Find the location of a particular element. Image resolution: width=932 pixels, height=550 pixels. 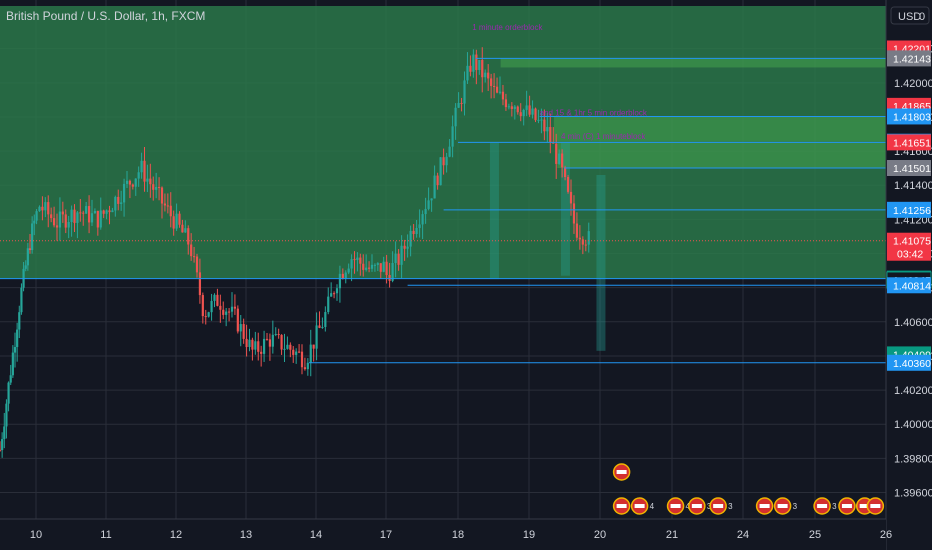

time-tick: 26 is located at coordinates (886, 535).